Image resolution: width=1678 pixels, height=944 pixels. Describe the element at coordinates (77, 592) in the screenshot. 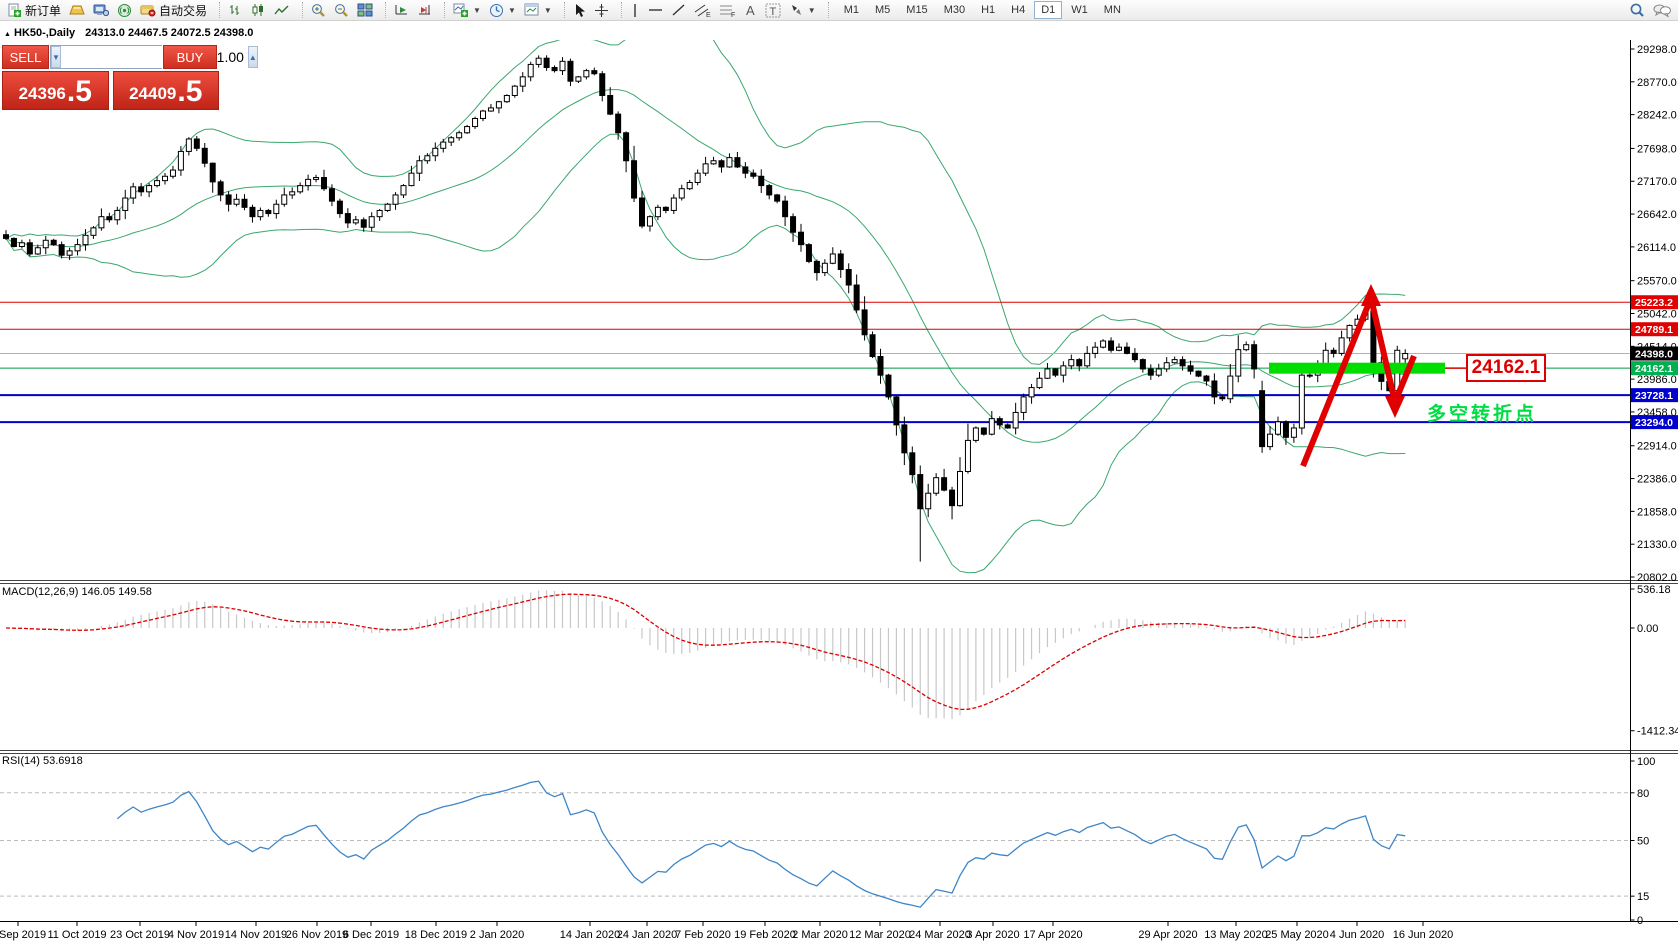

I see `macd-indicator-label: MACD(12,26,9) 146.05 149.58` at that location.